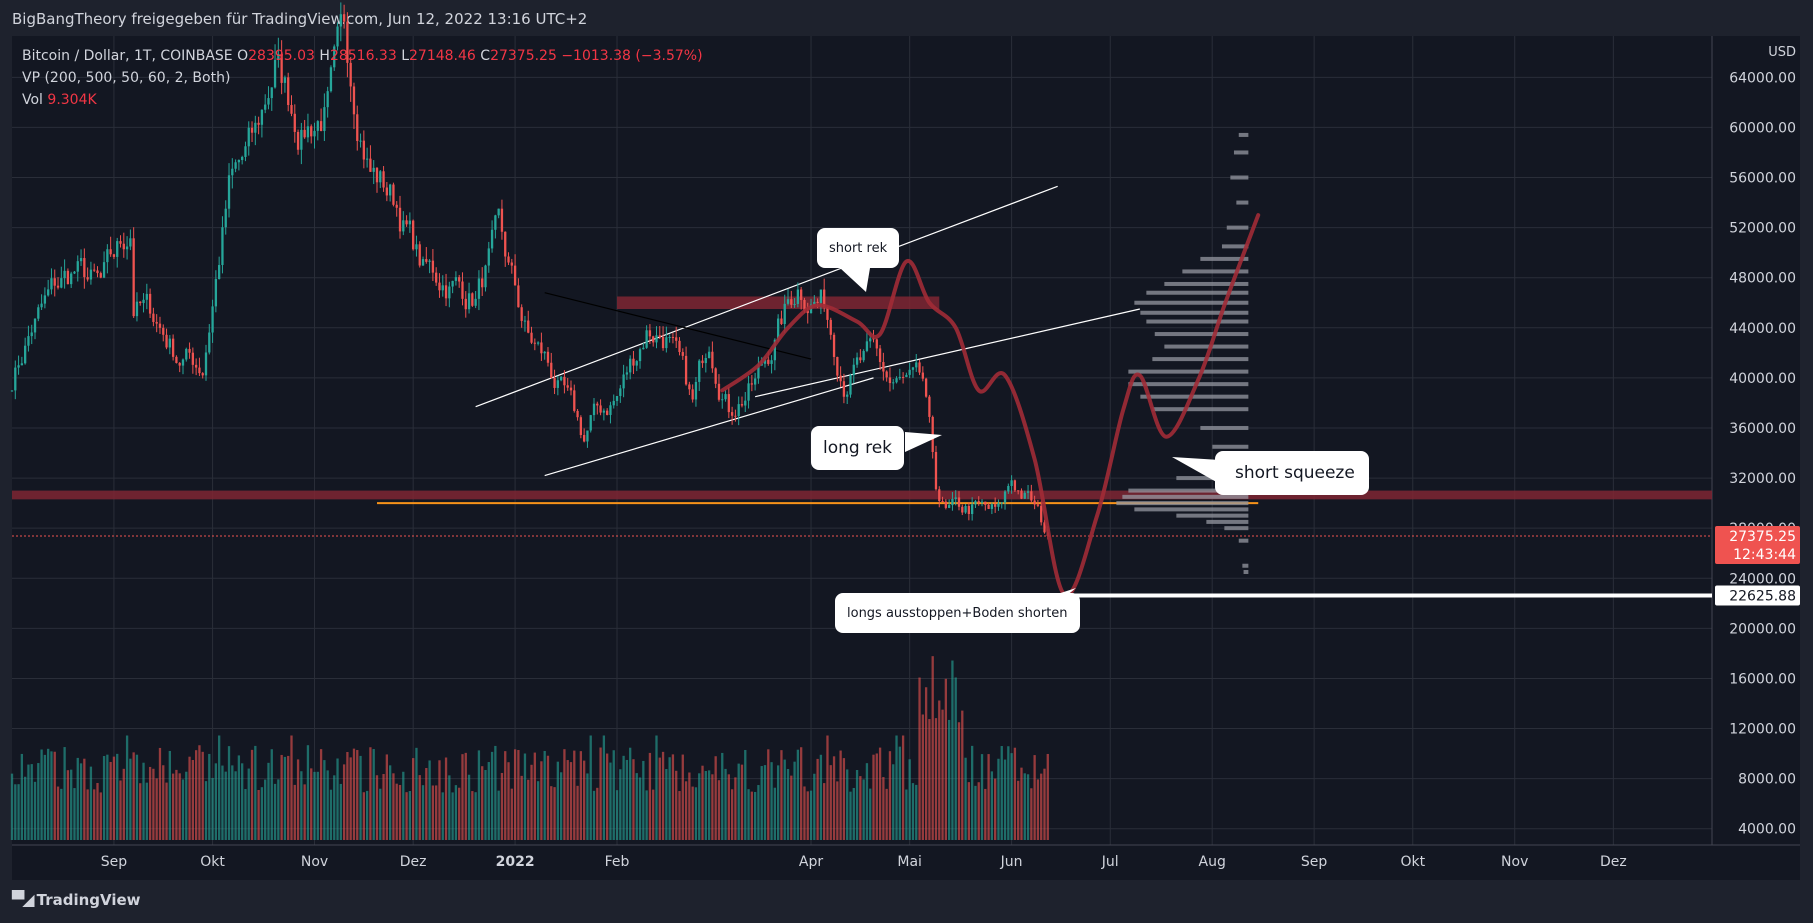 This screenshot has width=1813, height=923. What do you see at coordinates (76, 899) in the screenshot?
I see `tradingview-footer: ▀◢ TradingView` at bounding box center [76, 899].